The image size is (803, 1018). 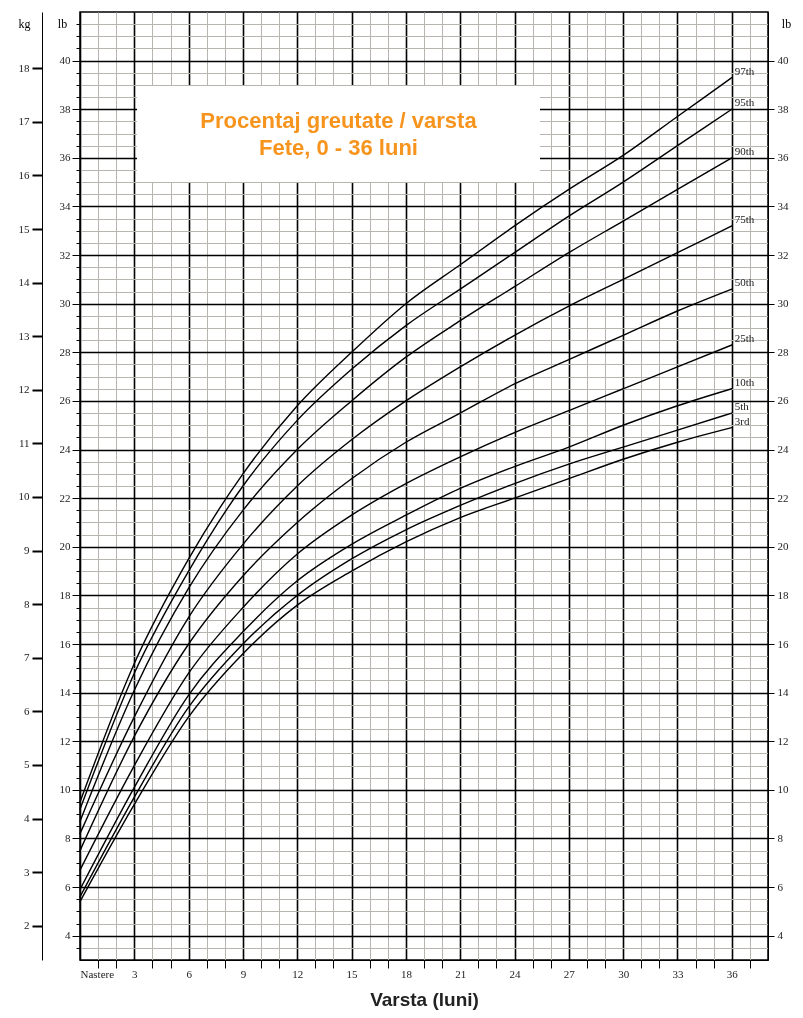 I want to click on y2-tick-label: 12, so click(x=783, y=740).